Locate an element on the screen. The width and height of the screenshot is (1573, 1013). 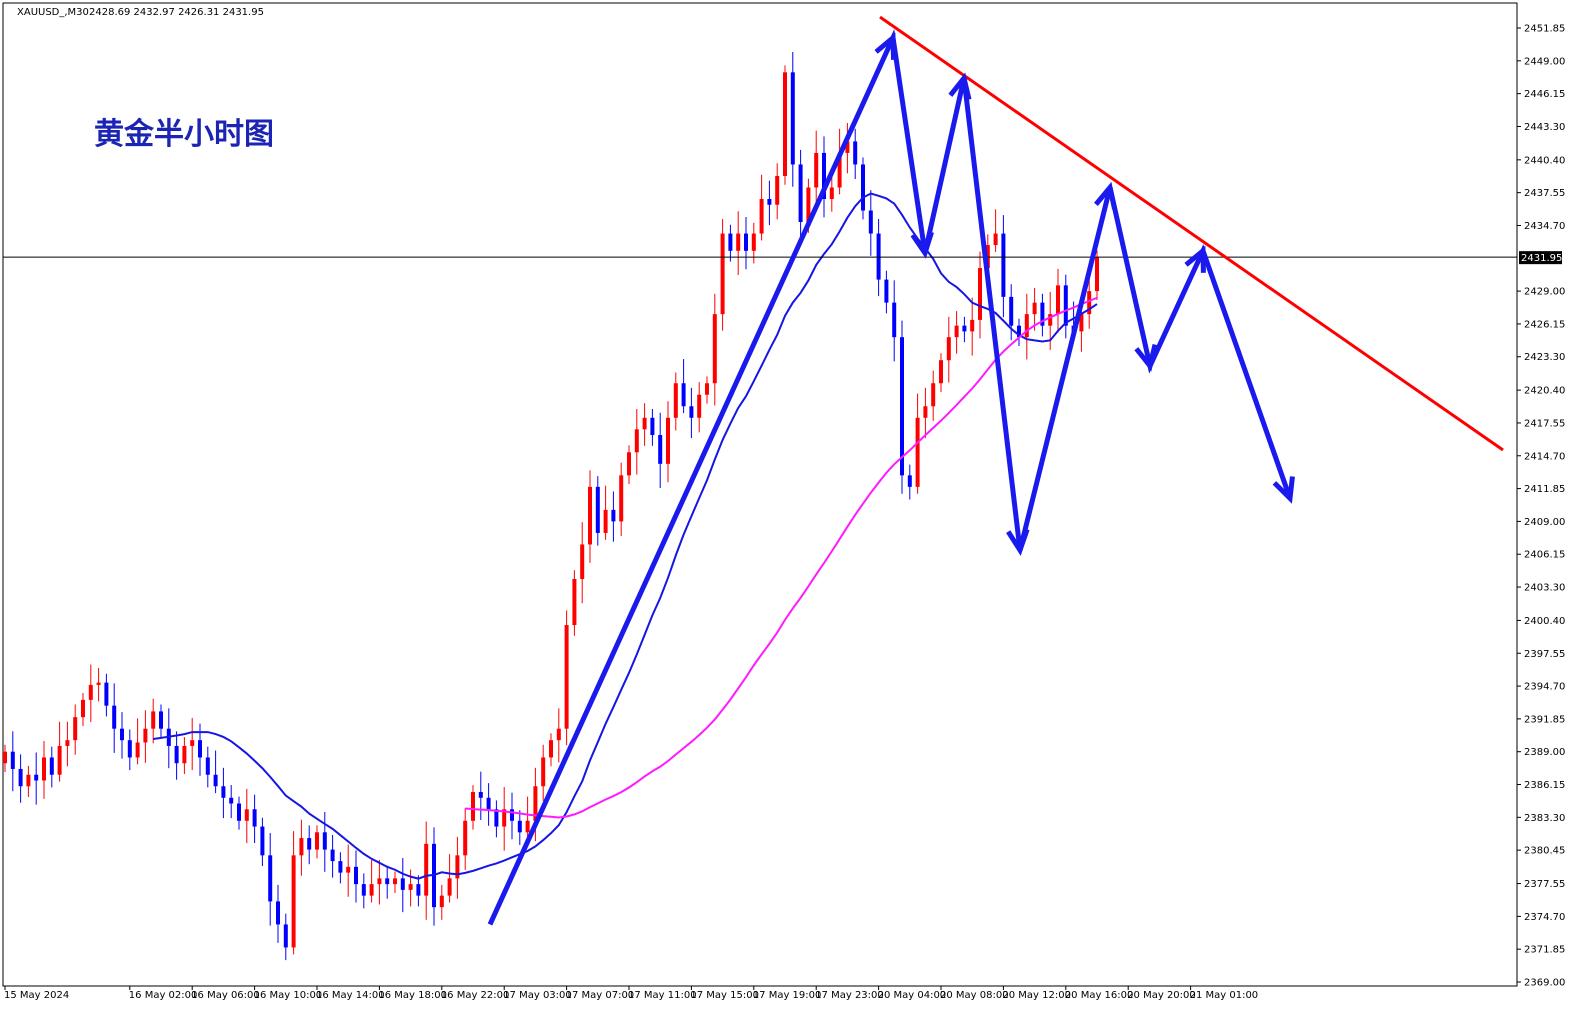
time-tick-label: 16 May 22:00 is located at coordinates (475, 995).